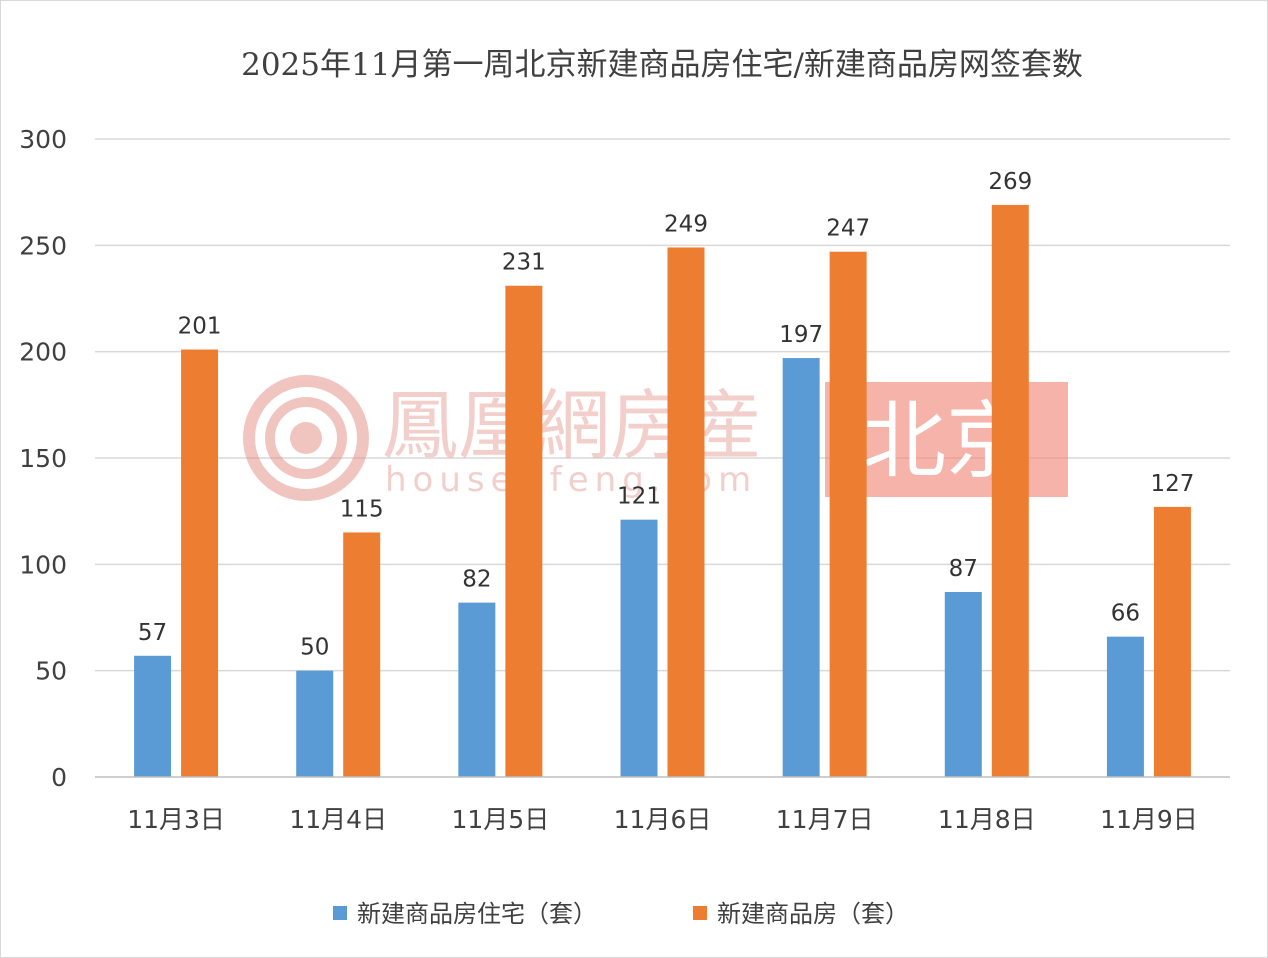 This screenshot has width=1268, height=958. I want to click on x-category-label: 11月4日, so click(338, 819).